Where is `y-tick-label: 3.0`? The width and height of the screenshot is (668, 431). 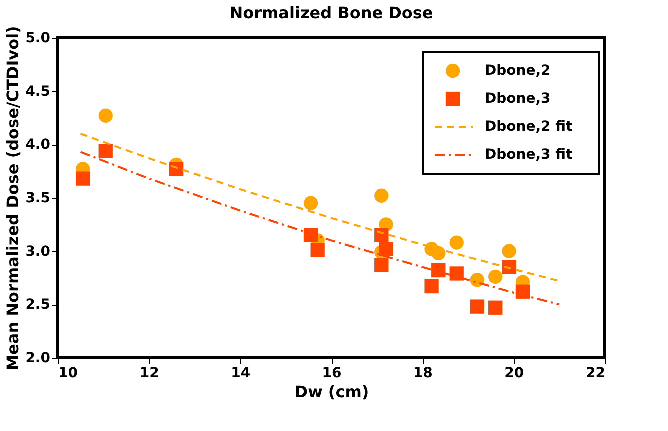 y-tick-label: 3.0 is located at coordinates (38, 252).